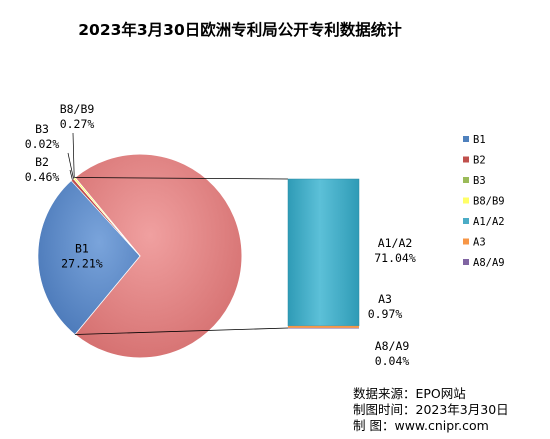 The height and width of the screenshot is (439, 550). What do you see at coordinates (479, 161) in the screenshot?
I see `legend-label: B2` at bounding box center [479, 161].